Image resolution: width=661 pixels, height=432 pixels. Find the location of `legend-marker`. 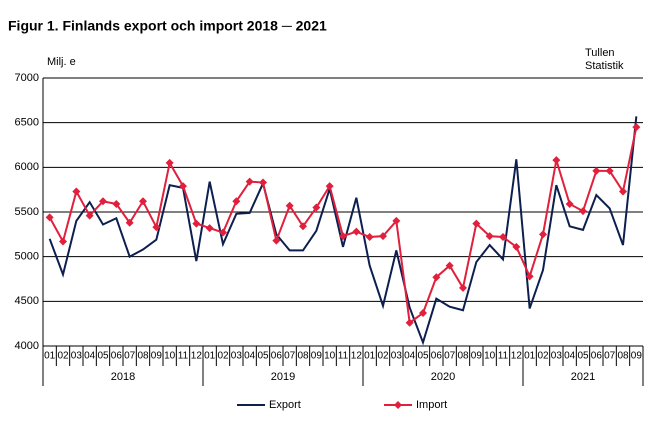

legend-marker is located at coordinates (398, 405).